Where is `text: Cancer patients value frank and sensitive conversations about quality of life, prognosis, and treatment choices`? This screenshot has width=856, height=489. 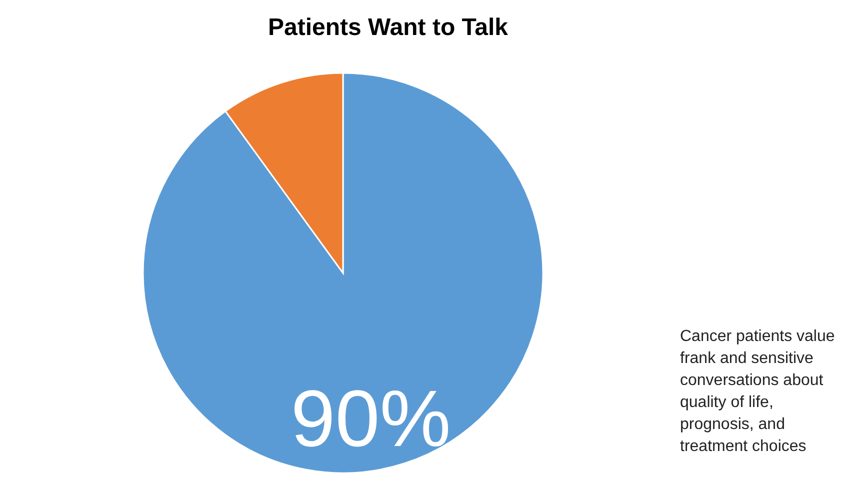
text: Cancer patients value frank and sensitive conversations about quality of life, prognosis, and treatment choices is located at coordinates (758, 392).